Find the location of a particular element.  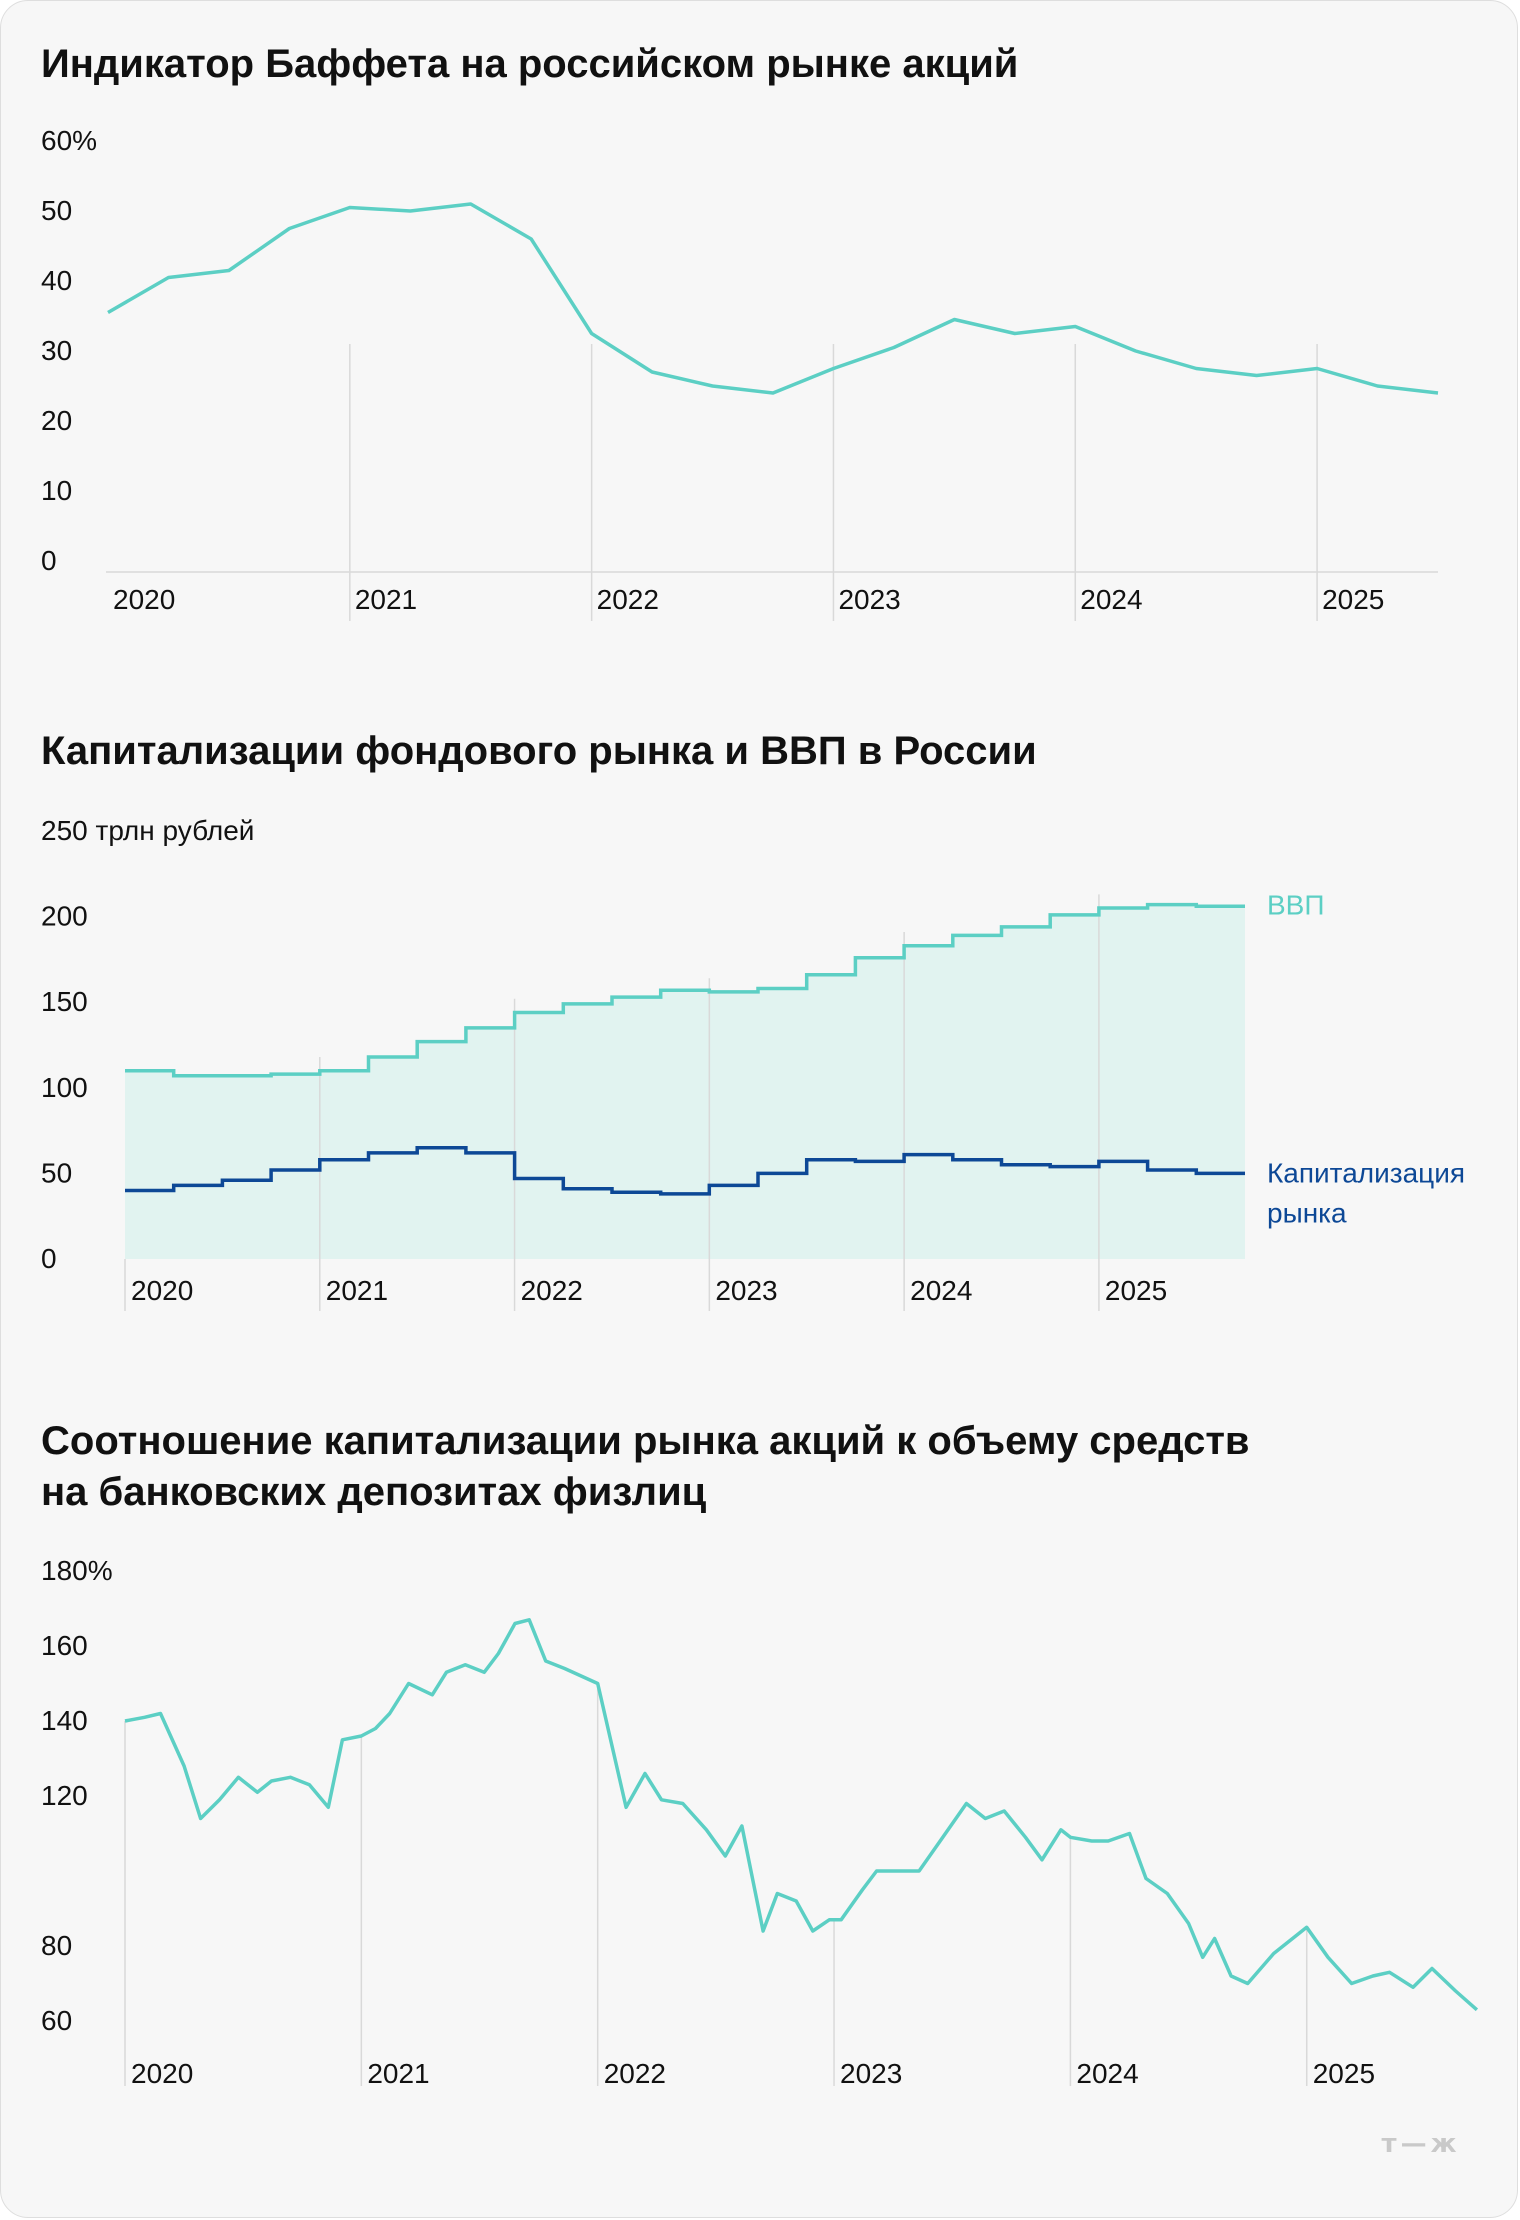

y-tick-label: 250 трлн рублей is located at coordinates (147, 830).